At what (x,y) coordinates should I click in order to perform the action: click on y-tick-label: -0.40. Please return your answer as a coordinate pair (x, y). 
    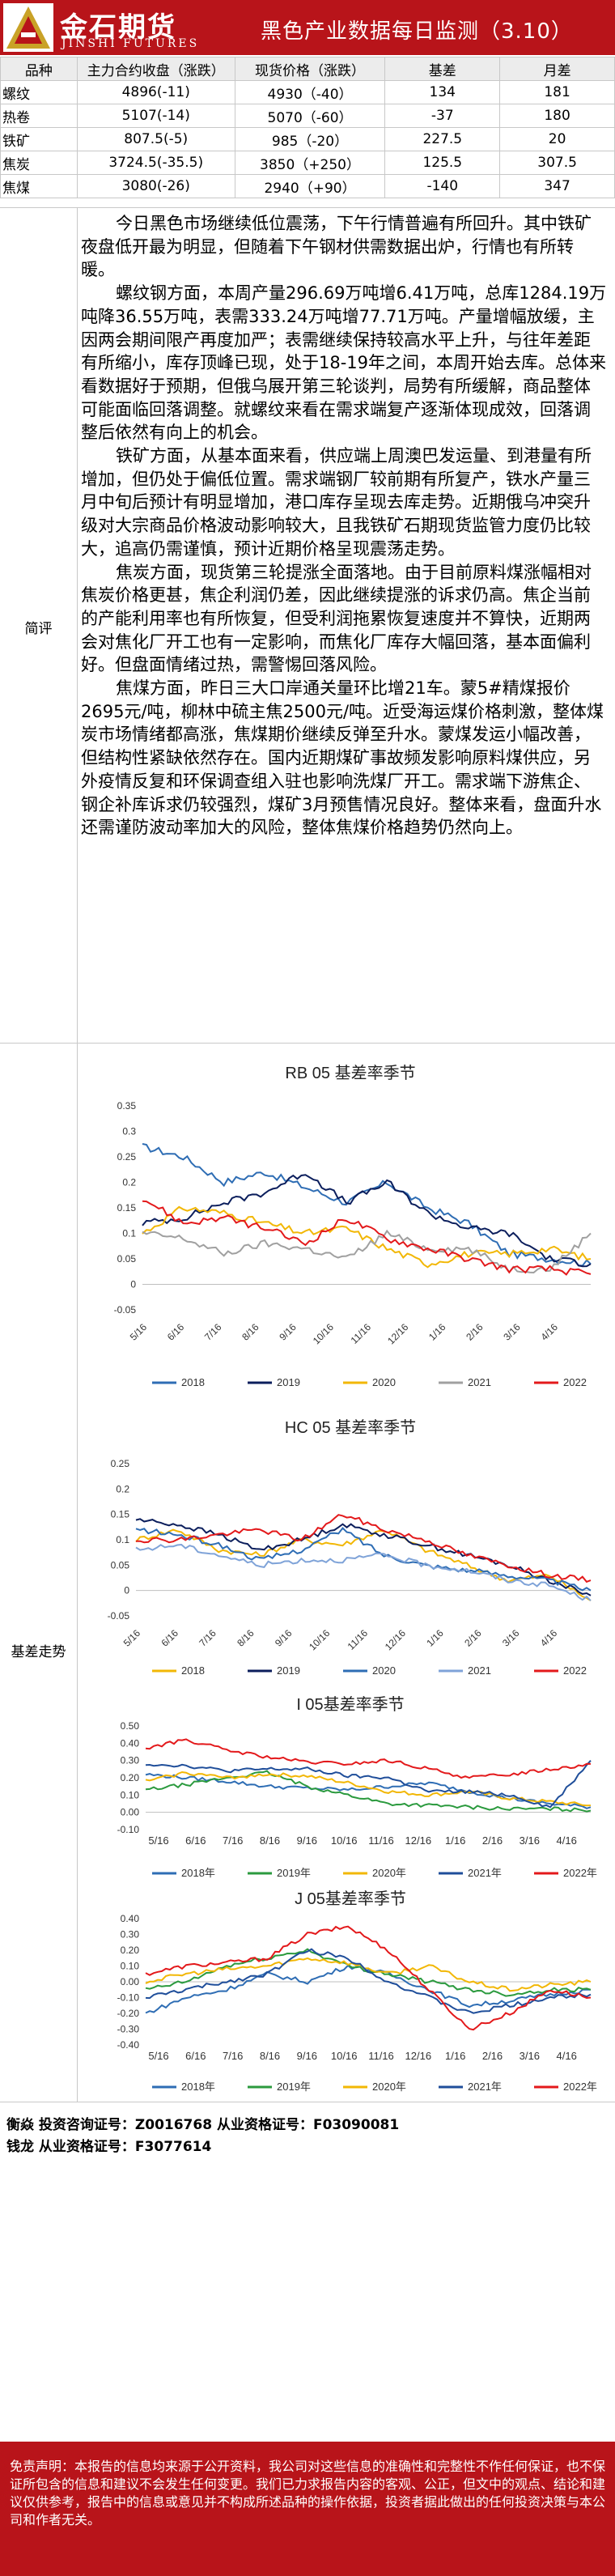
    Looking at the image, I should click on (129, 2045).